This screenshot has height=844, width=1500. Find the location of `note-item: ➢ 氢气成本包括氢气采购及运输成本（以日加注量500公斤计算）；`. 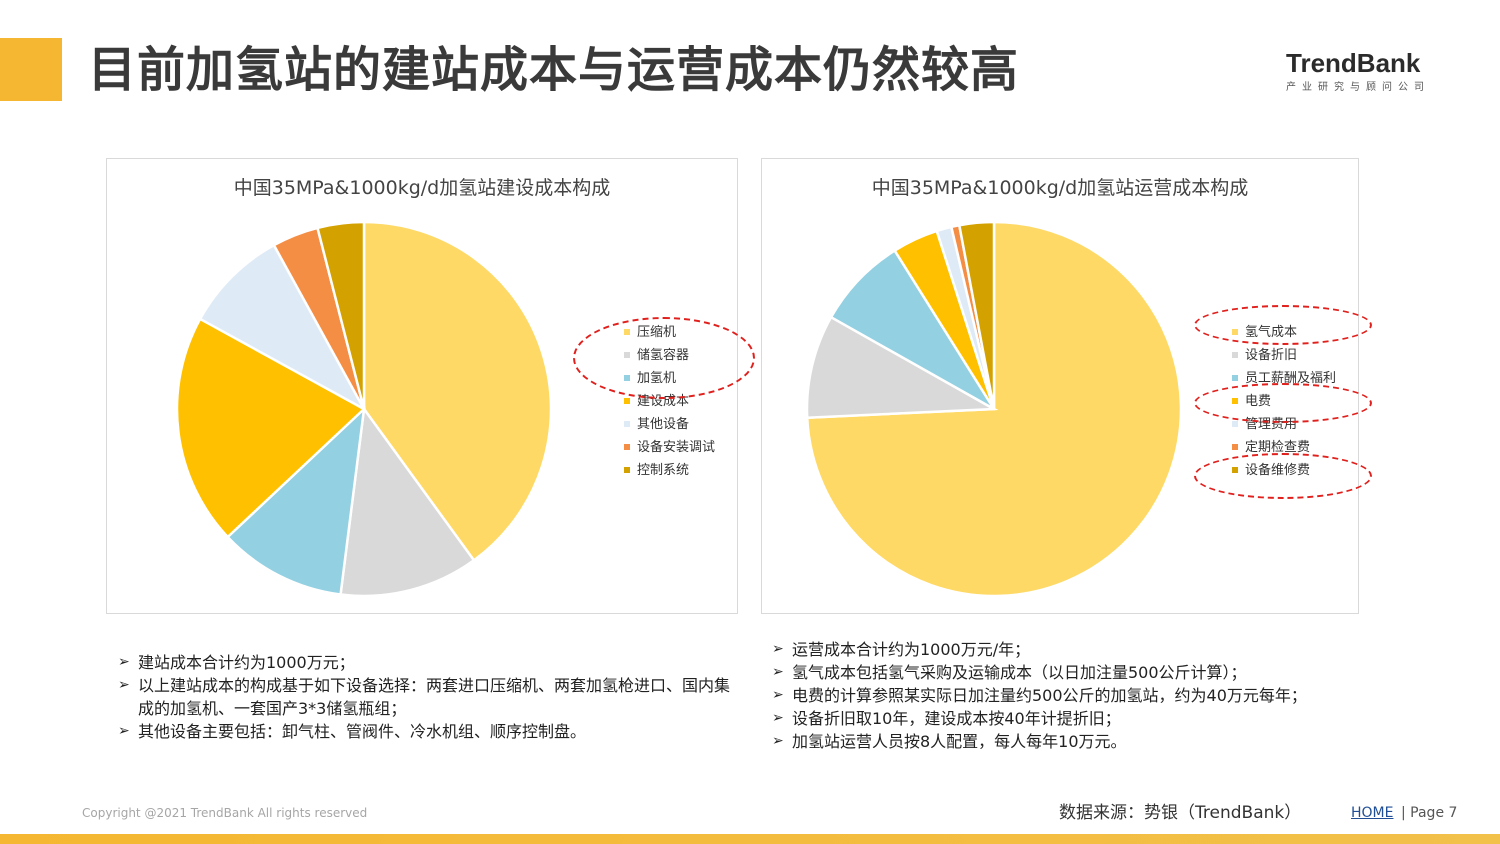

note-item: ➢ 氢气成本包括氢气采购及运输成本（以日加注量500公斤计算）； is located at coordinates (1097, 672).